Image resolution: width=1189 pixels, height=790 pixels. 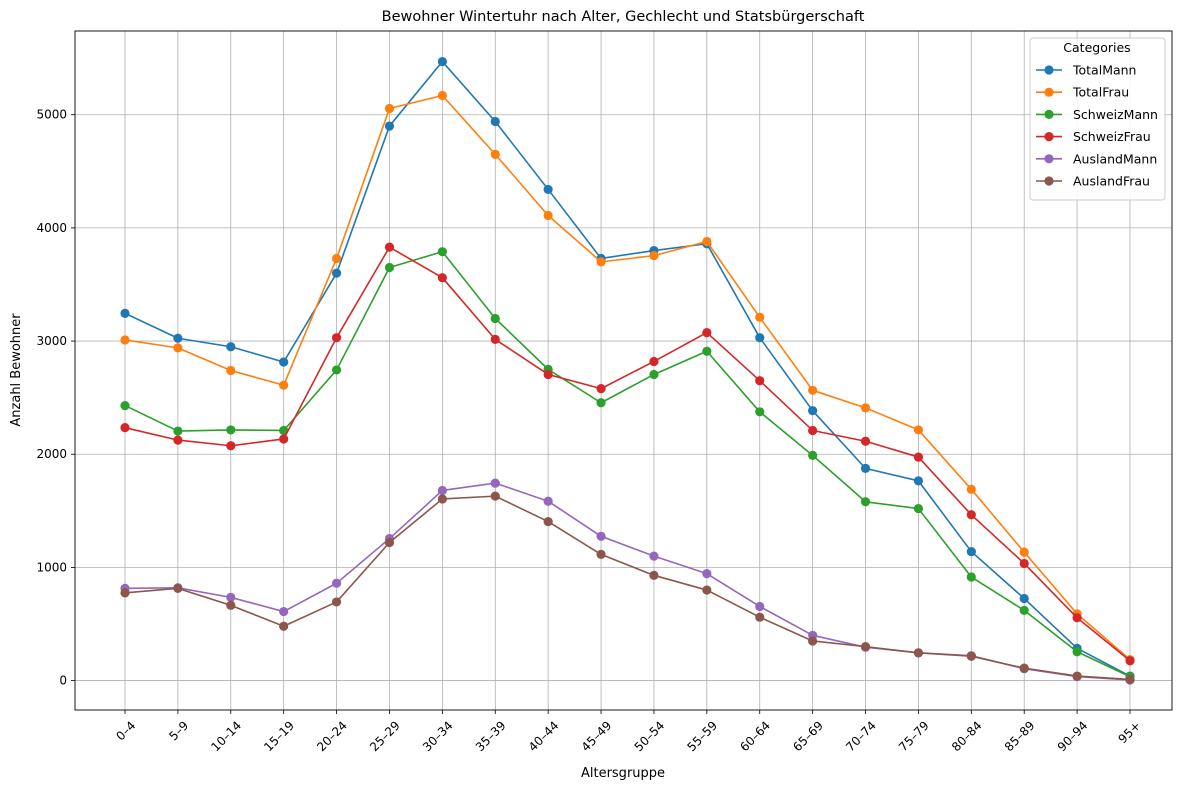 I want to click on legend-item: SchweizMann, so click(x=1097, y=114).